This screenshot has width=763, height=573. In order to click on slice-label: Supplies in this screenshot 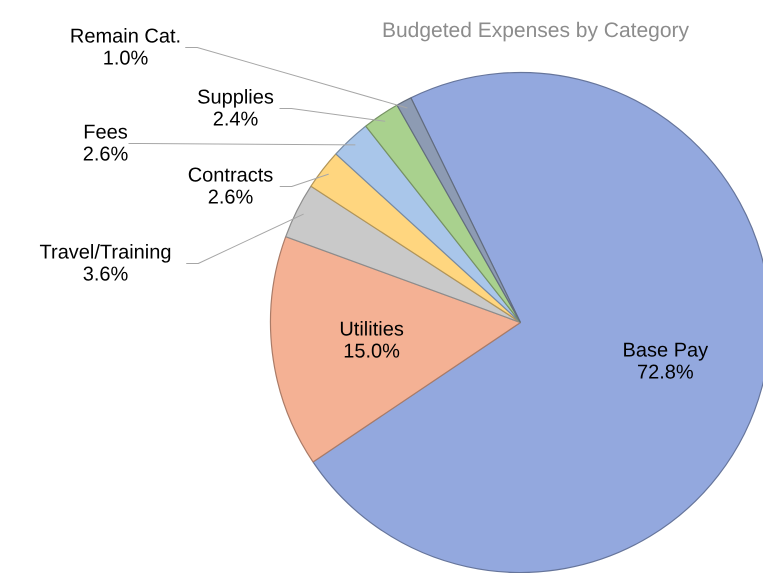, I will do `click(235, 97)`.